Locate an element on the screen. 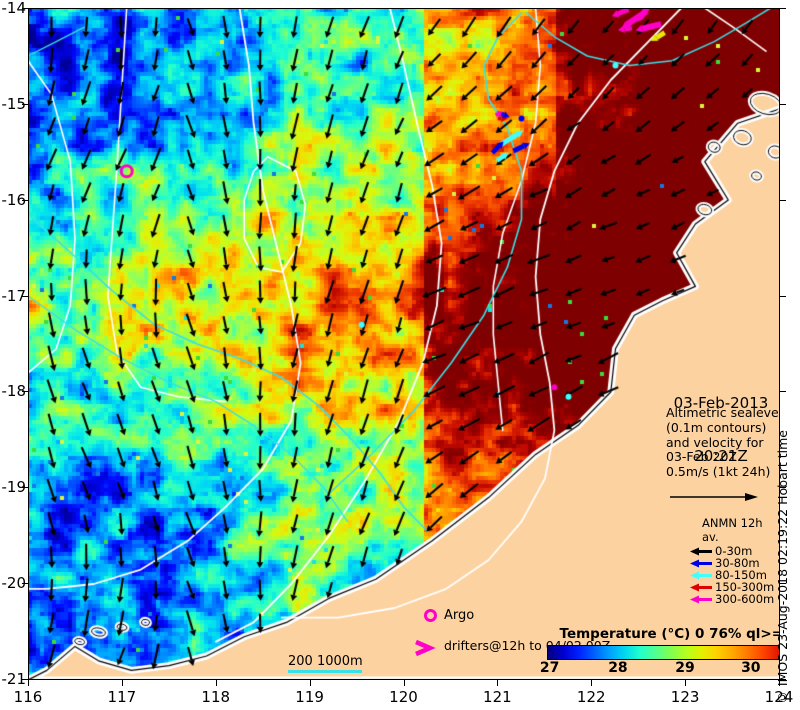 Image resolution: width=800 pixels, height=710 pixels. anmn-arrow-80-150m-icon is located at coordinates (701, 575).